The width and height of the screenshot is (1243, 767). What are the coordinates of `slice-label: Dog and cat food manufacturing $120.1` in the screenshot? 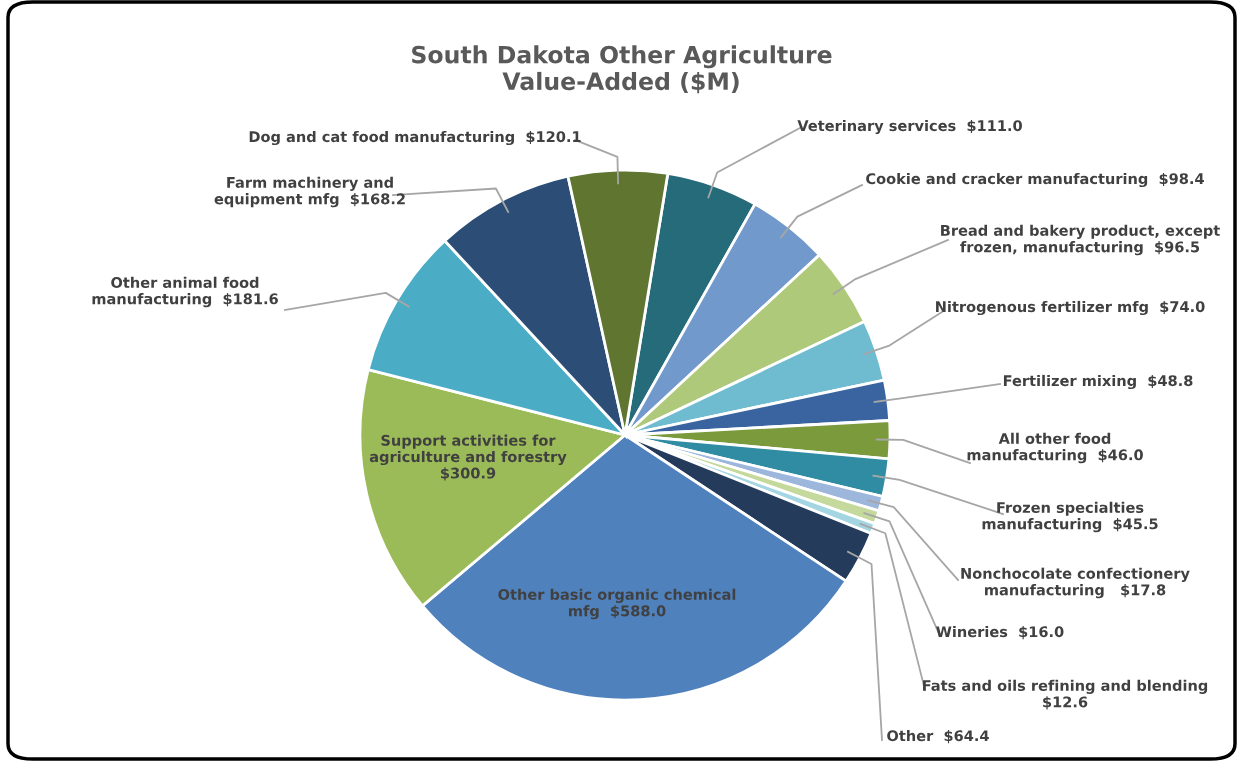 It's located at (415, 138).